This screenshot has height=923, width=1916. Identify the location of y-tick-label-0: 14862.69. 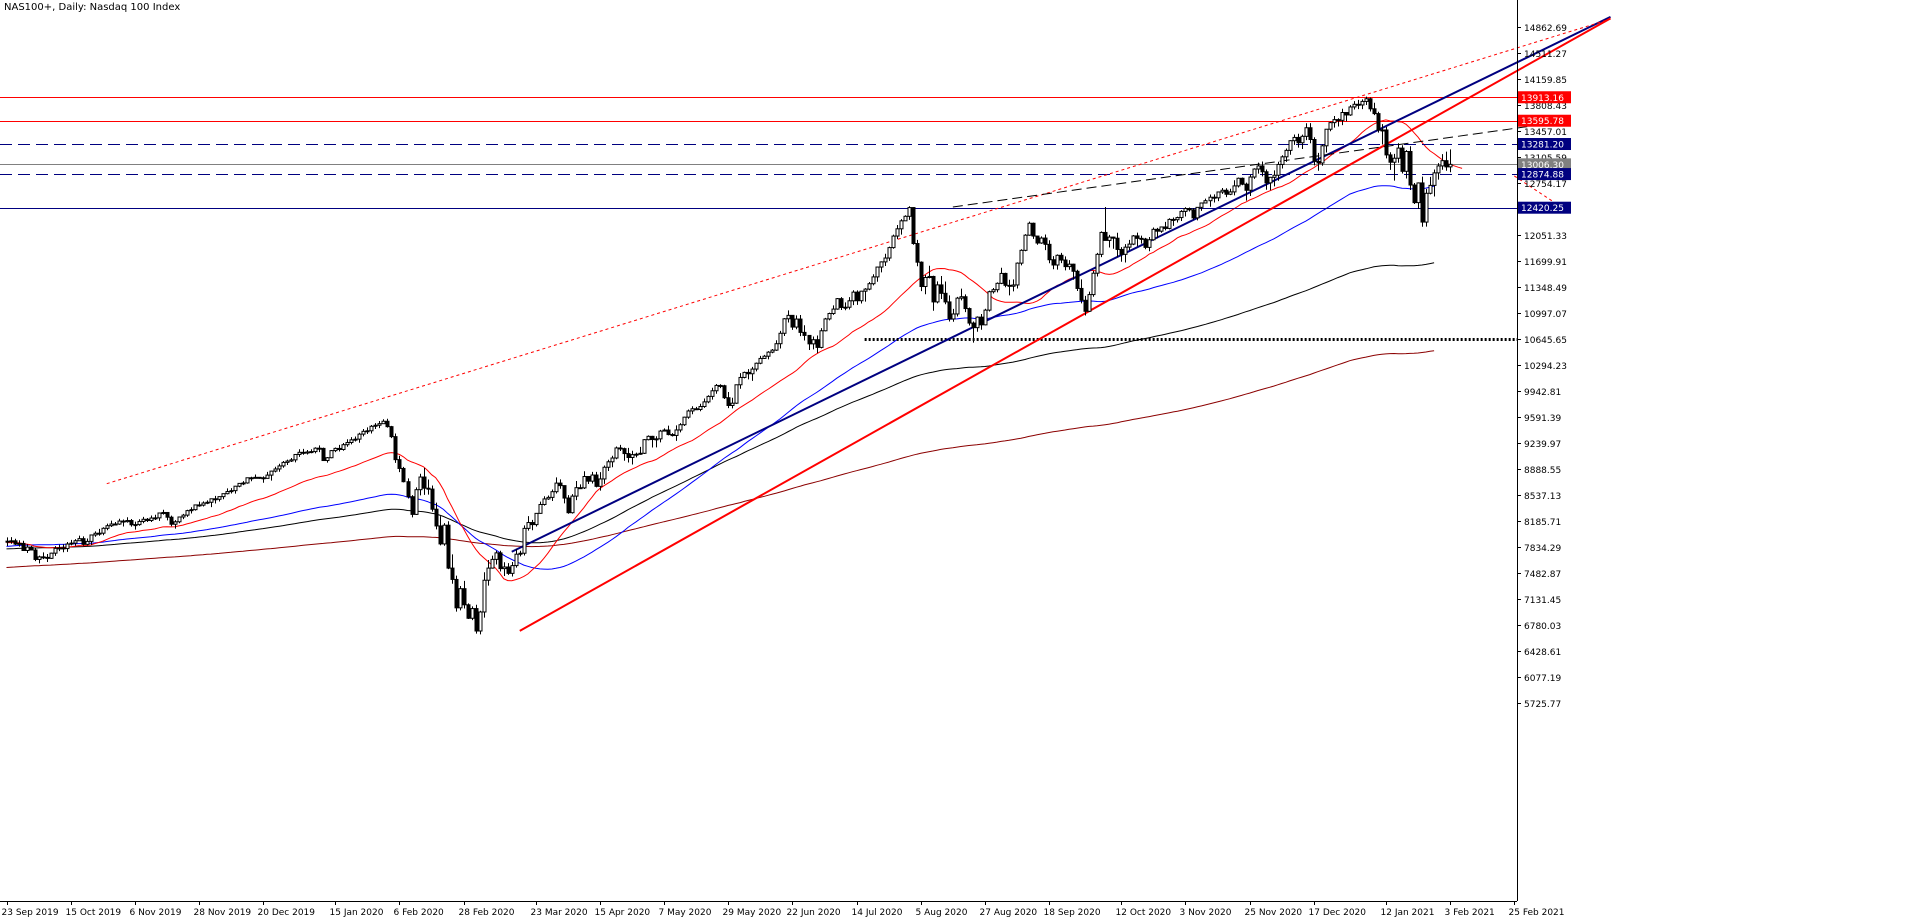
(1545, 29).